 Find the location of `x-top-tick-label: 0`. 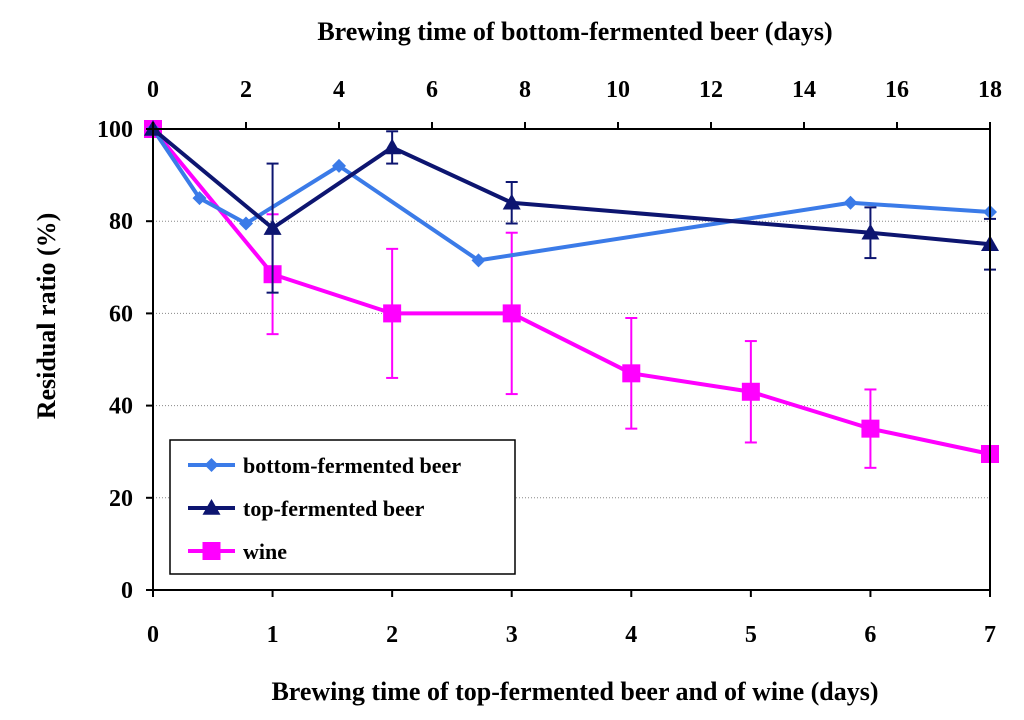

x-top-tick-label: 0 is located at coordinates (153, 90).